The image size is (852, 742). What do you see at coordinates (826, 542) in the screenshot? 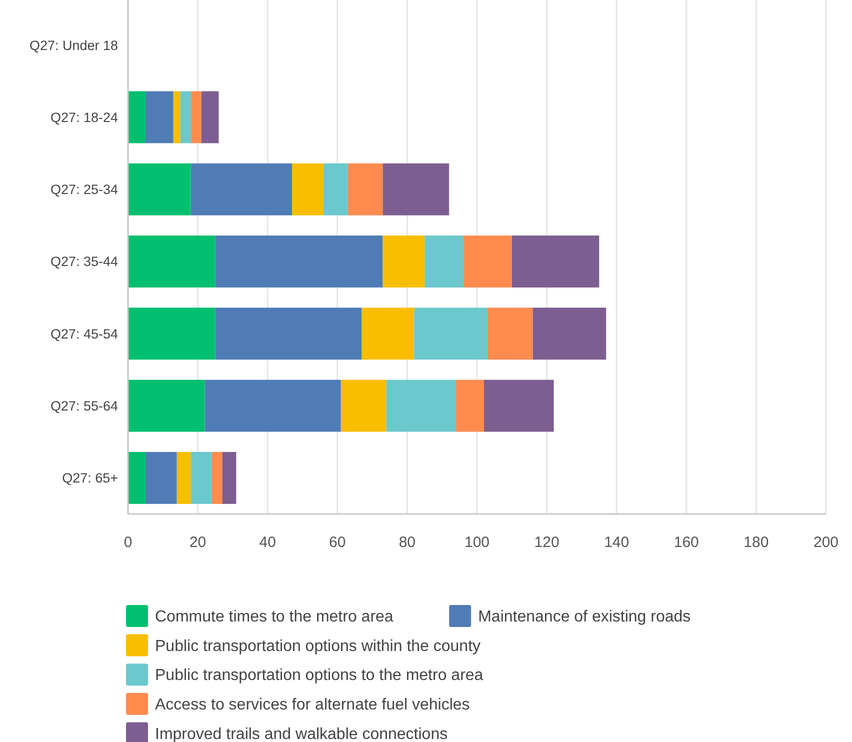
I see `x-tick-label: 200` at bounding box center [826, 542].